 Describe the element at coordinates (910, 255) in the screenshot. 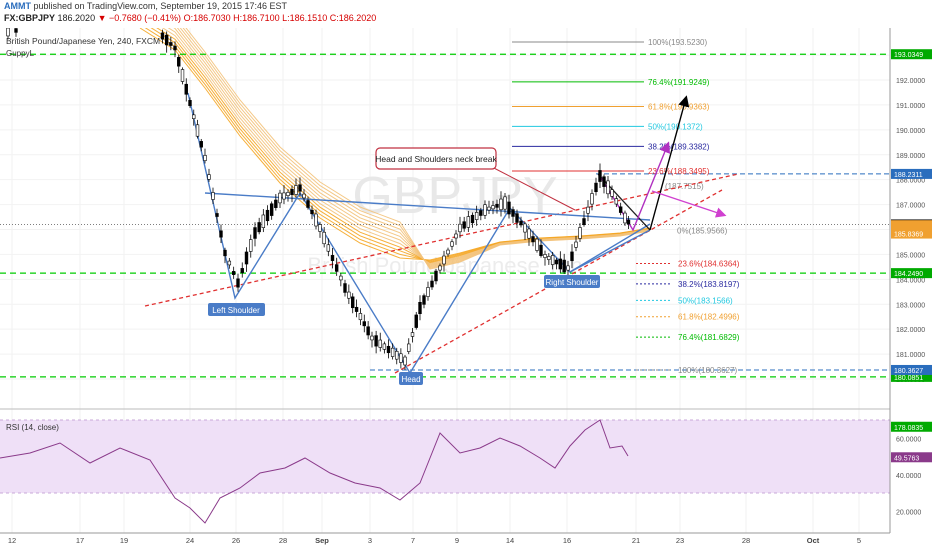

I see `y-tick-label: 185.0000` at that location.